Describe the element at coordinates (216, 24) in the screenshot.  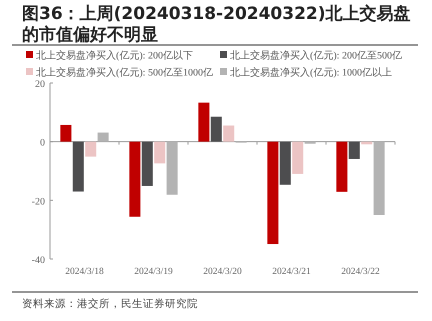
I see `title: 图36：上周(20240318-20240322)北上交易盘的市值偏好不明显` at that location.